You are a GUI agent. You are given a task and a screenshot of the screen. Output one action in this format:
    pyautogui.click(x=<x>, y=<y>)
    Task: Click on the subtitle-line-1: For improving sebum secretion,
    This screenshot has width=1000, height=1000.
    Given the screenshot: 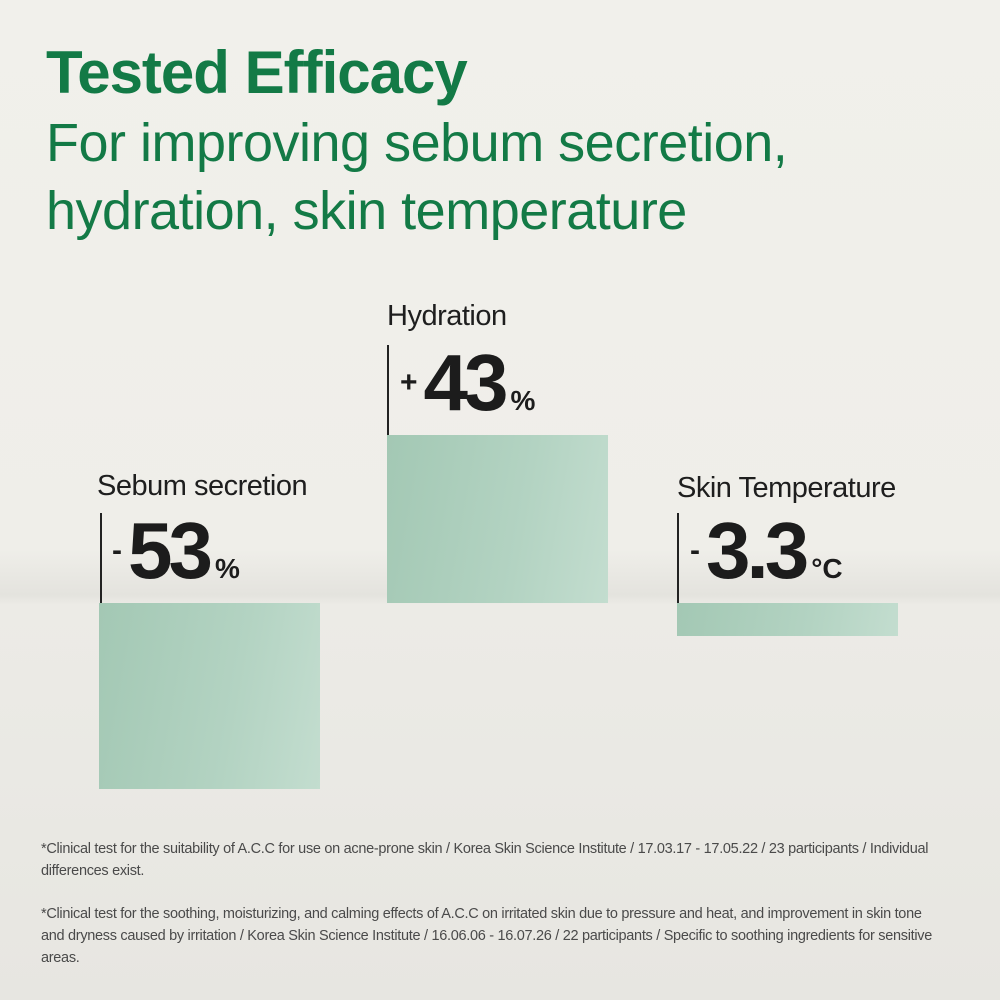 What is the action you would take?
    pyautogui.click(x=417, y=143)
    